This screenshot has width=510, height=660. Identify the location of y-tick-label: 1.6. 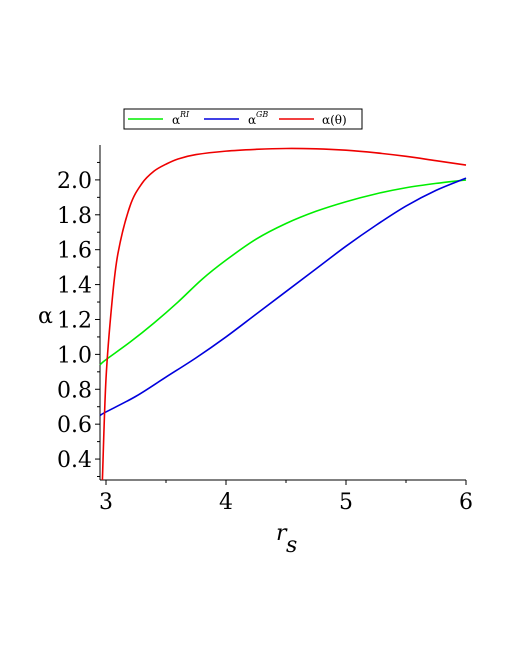
(74, 251).